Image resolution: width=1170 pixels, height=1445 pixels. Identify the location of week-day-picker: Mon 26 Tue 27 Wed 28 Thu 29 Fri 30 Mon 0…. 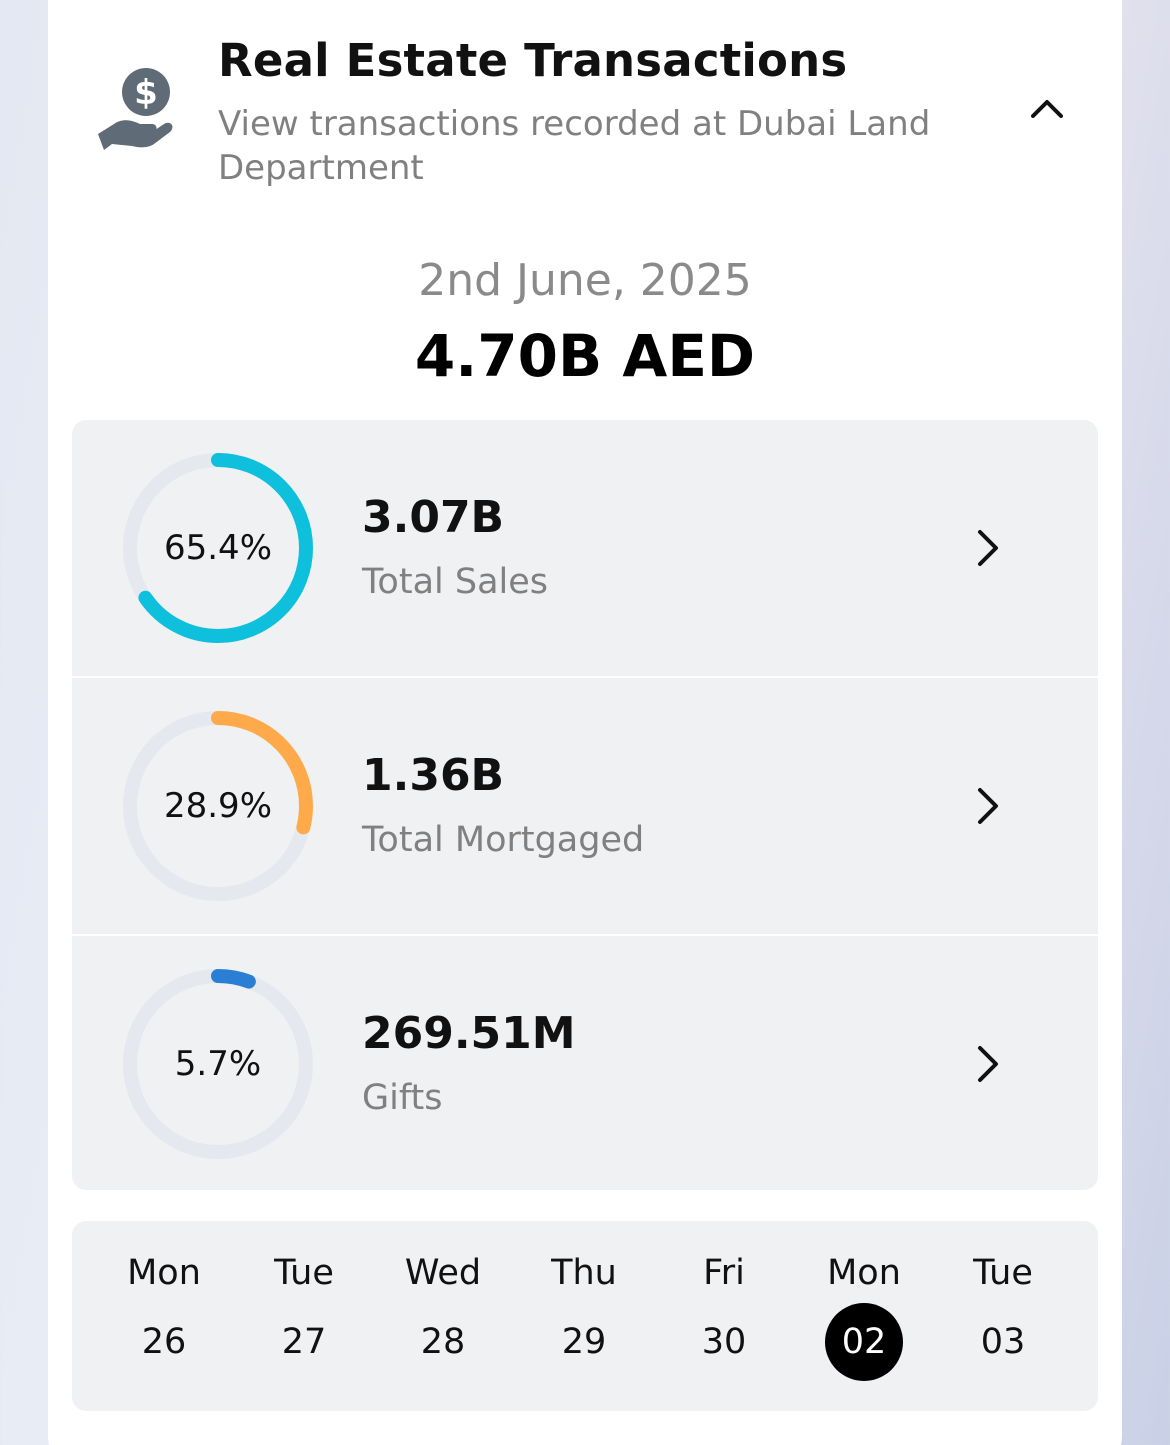
(585, 1316).